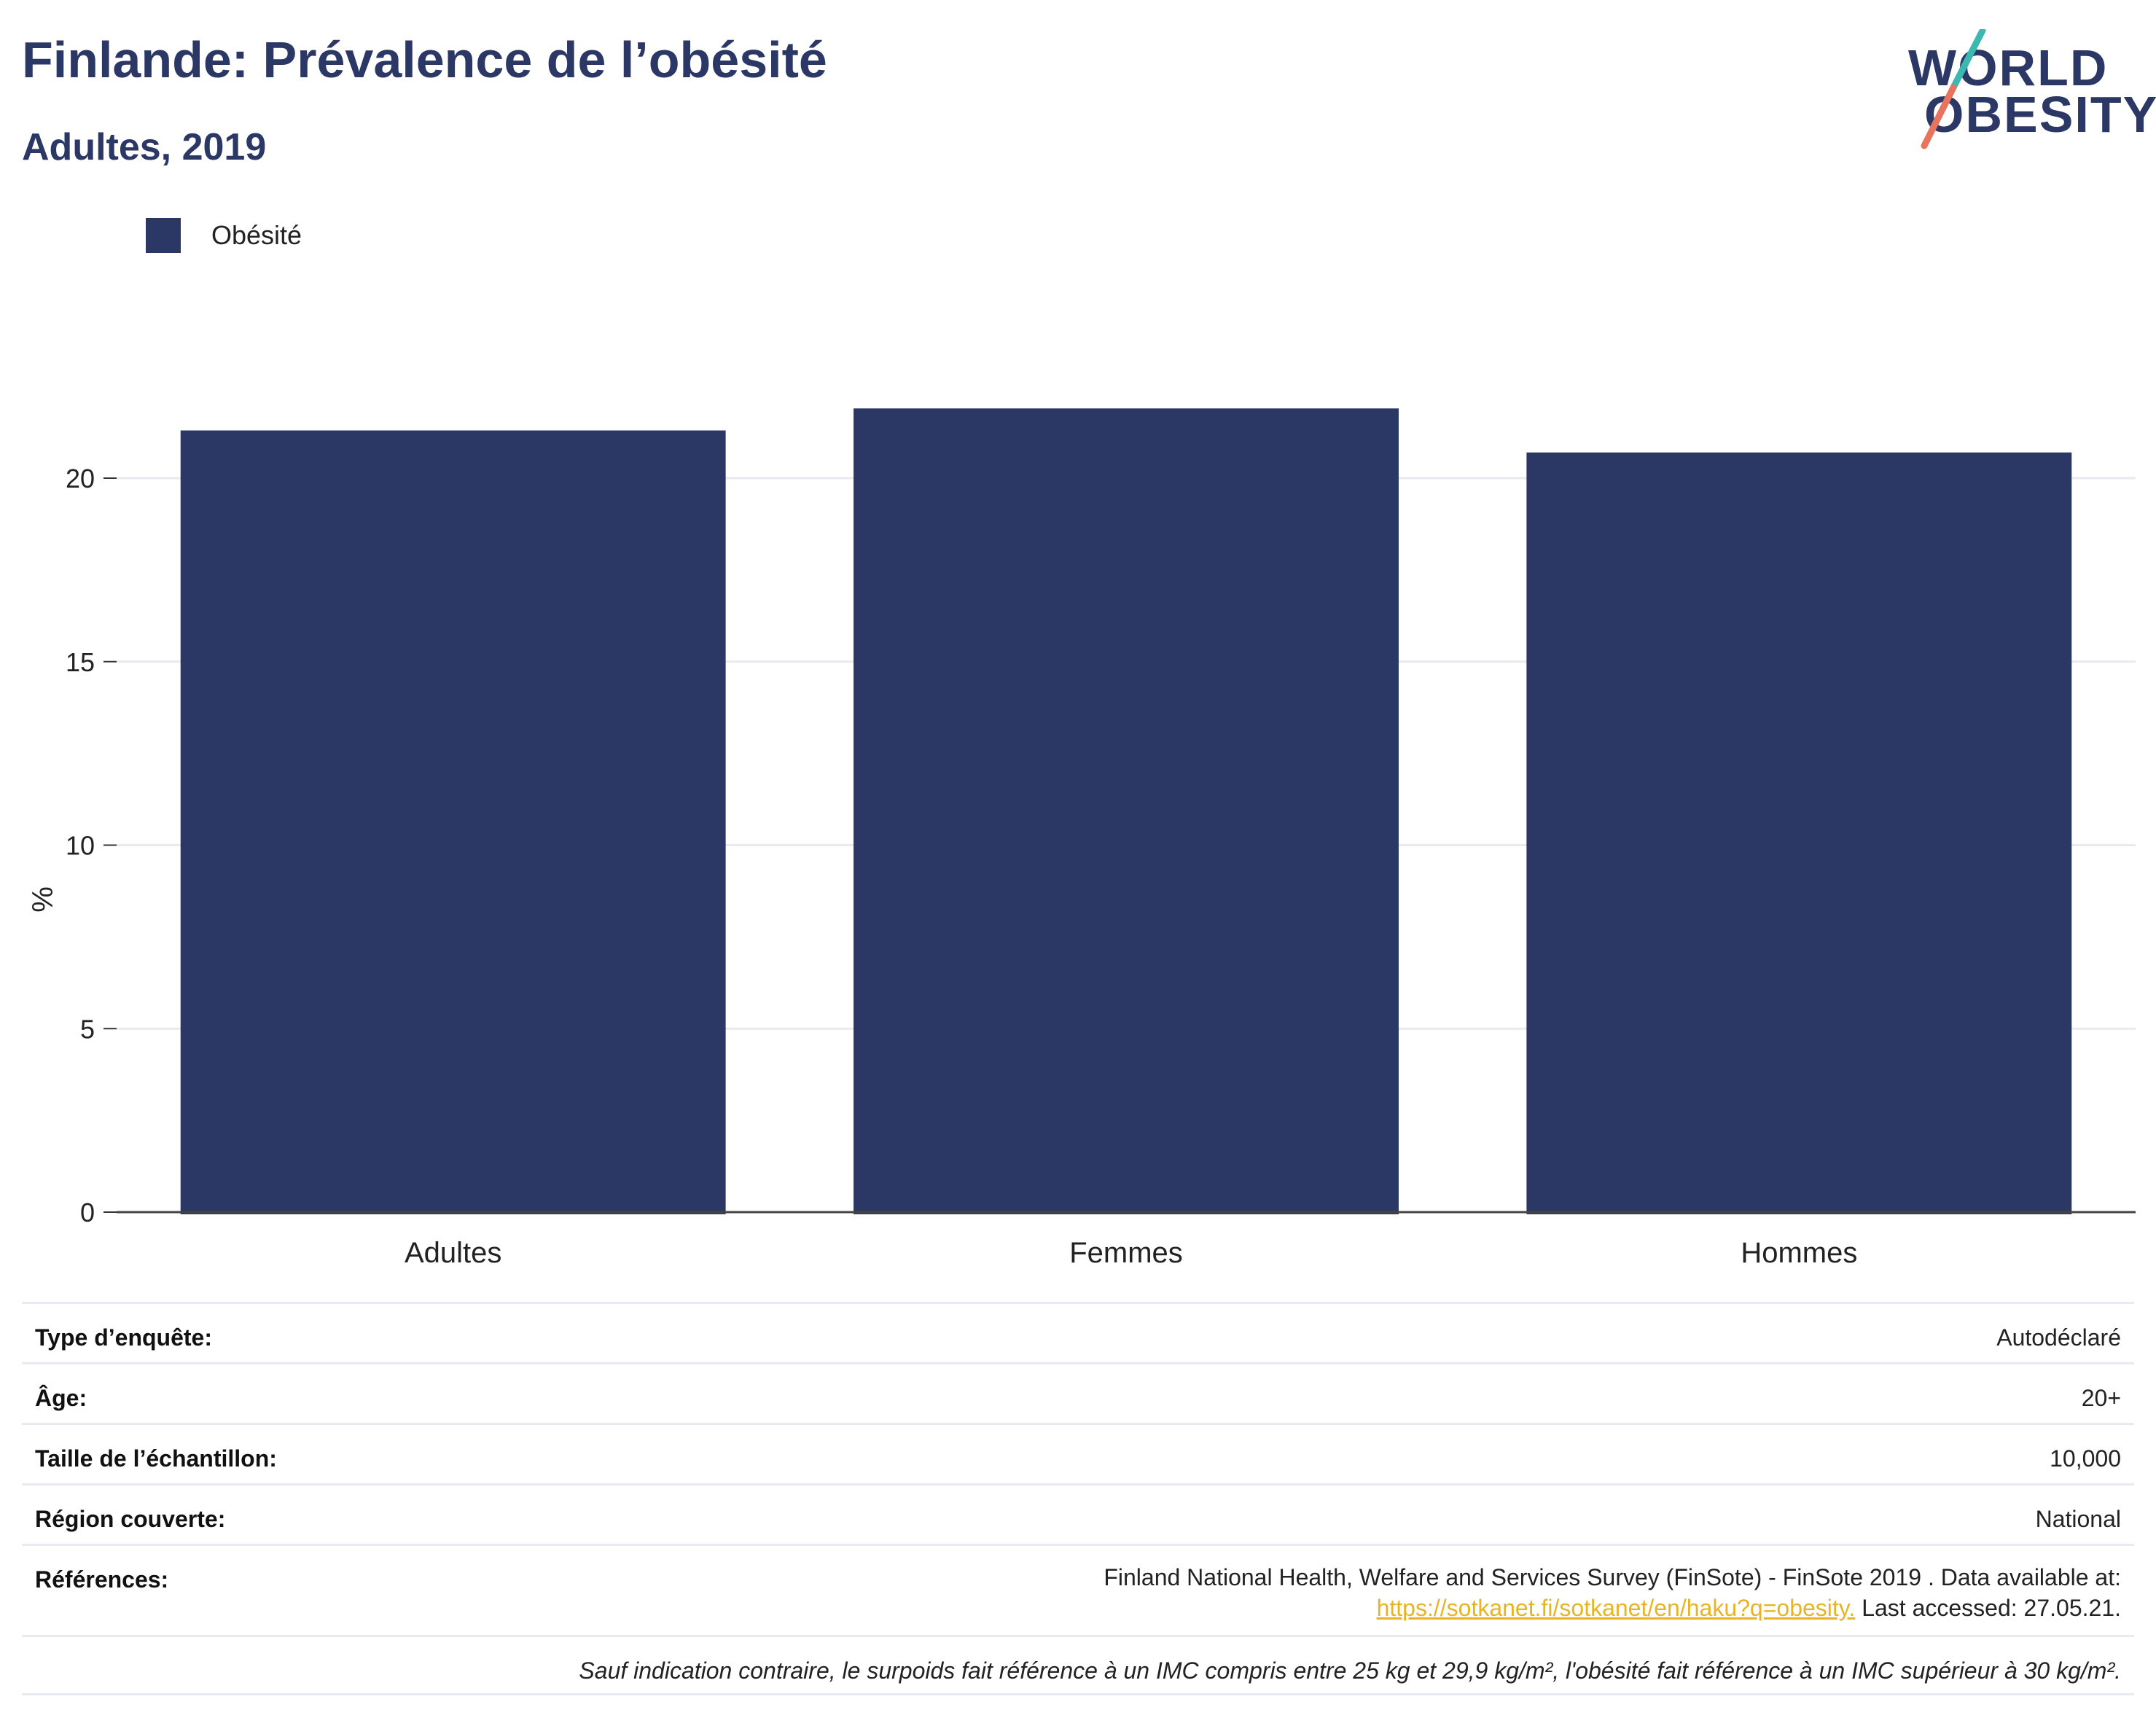  What do you see at coordinates (1078, 1513) in the screenshot?
I see `info-row-region: Région couverte: National` at bounding box center [1078, 1513].